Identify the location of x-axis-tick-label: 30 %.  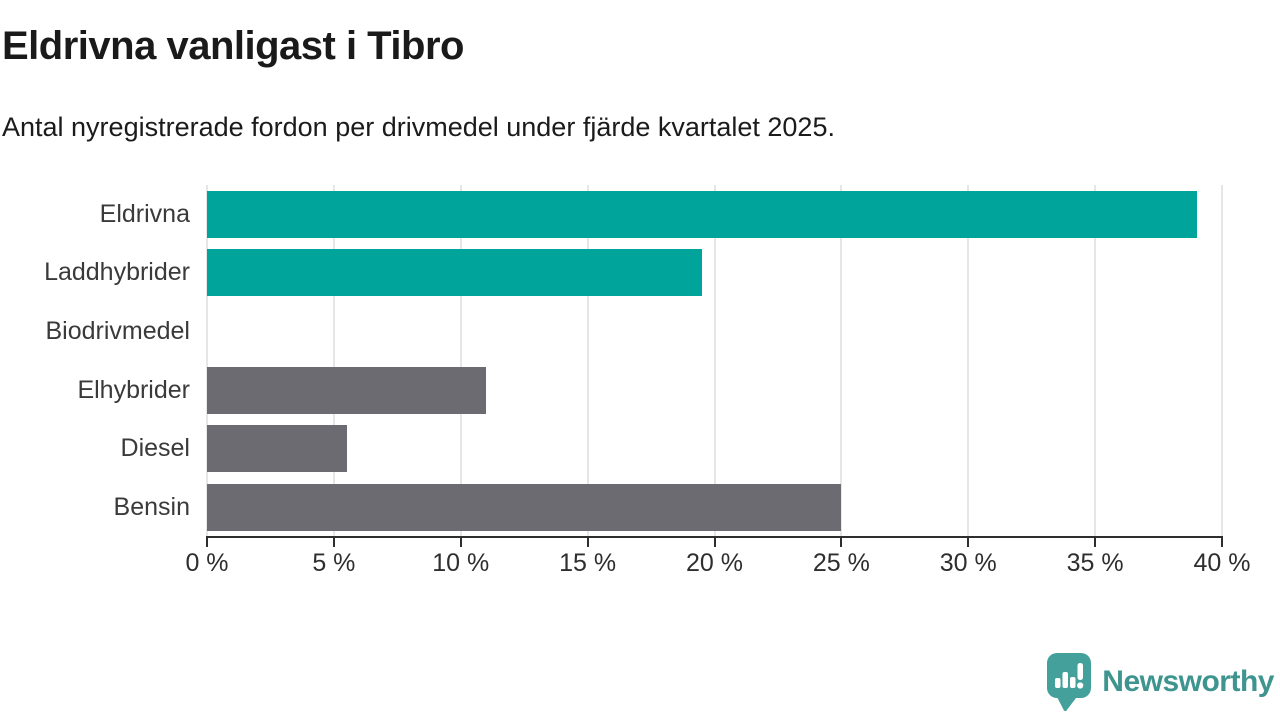
(968, 563).